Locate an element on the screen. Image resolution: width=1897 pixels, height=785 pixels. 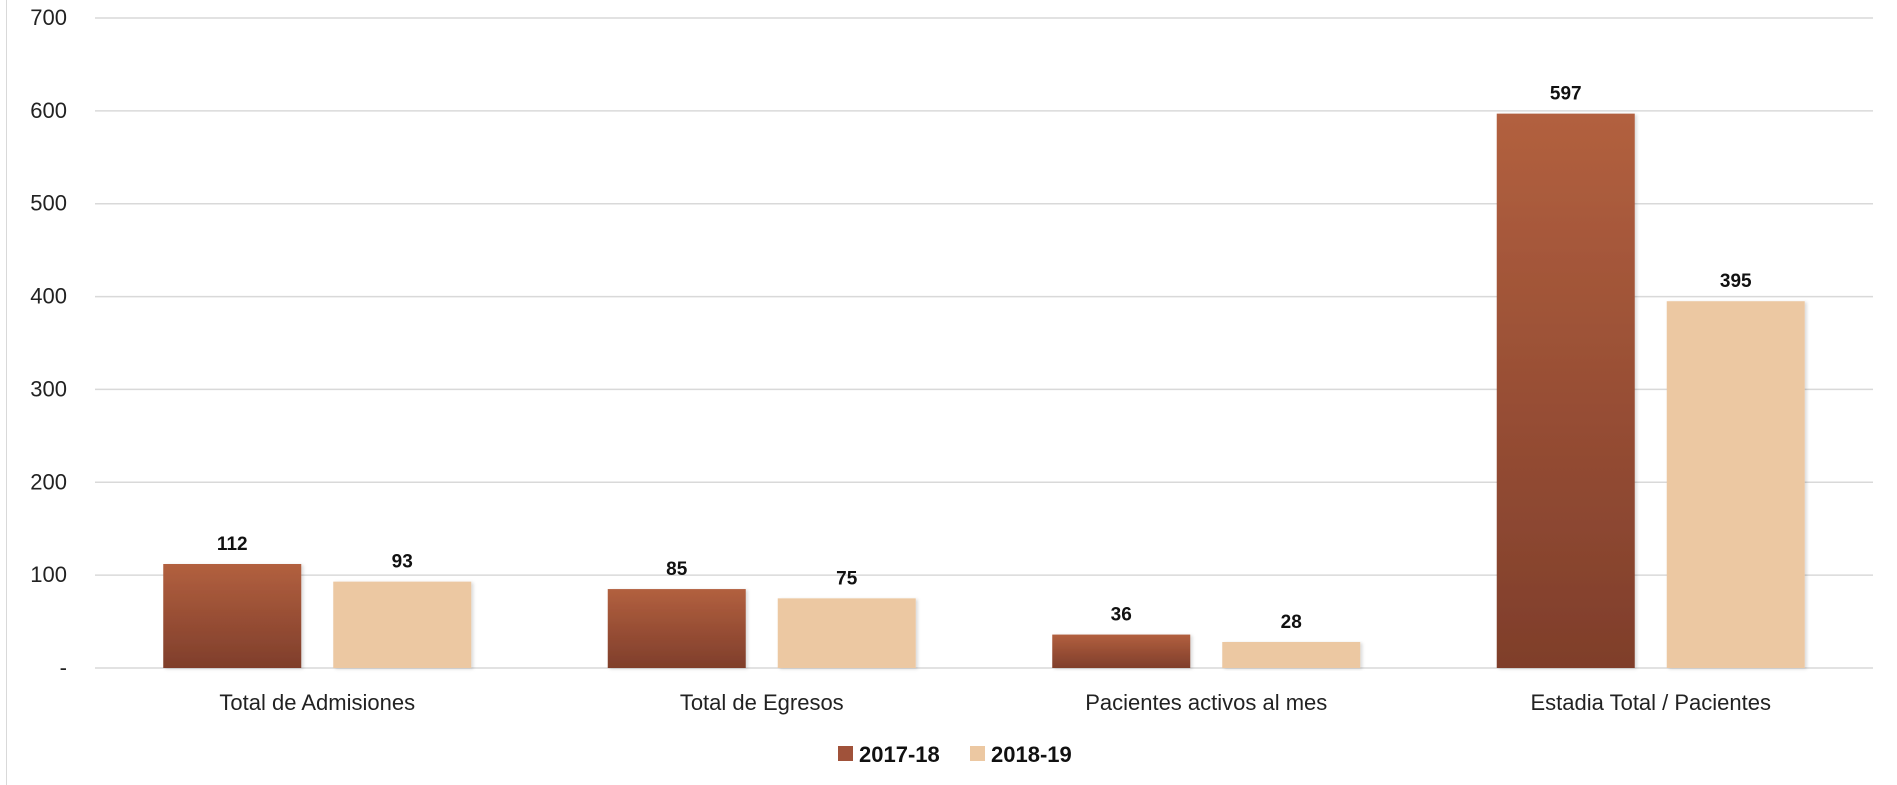
y-tick-label: 700 is located at coordinates (48, 17).